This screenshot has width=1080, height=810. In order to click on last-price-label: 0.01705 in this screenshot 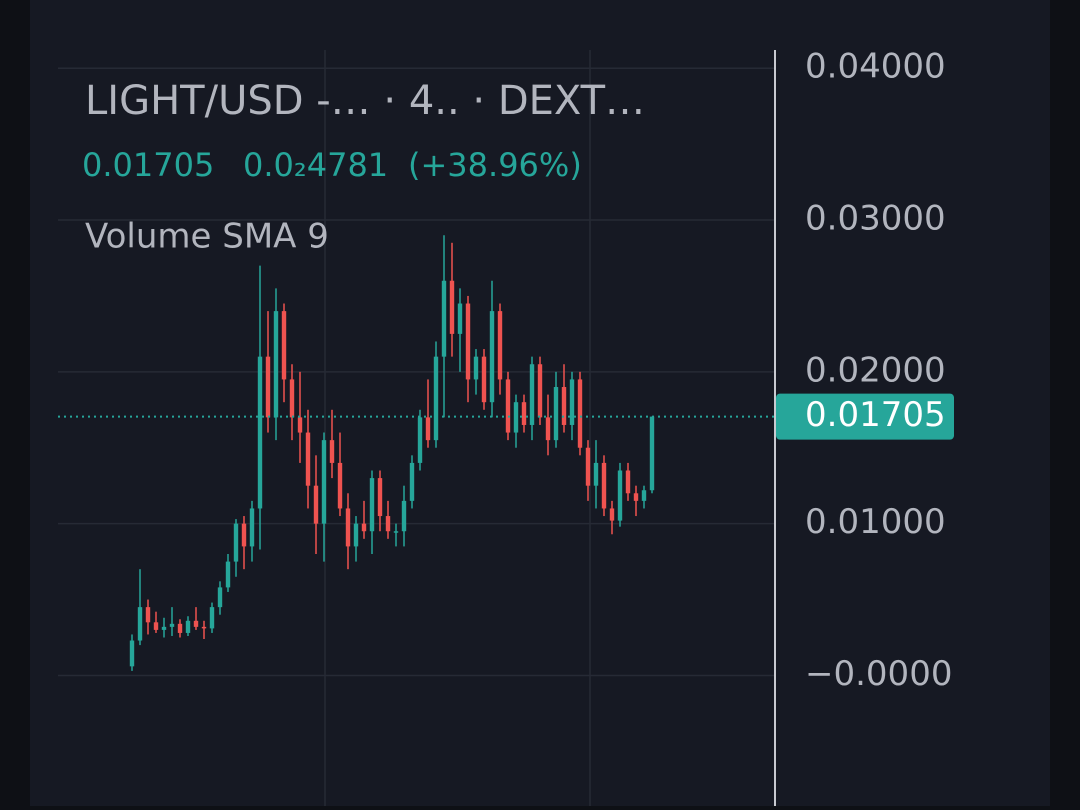, I will do `click(875, 415)`.